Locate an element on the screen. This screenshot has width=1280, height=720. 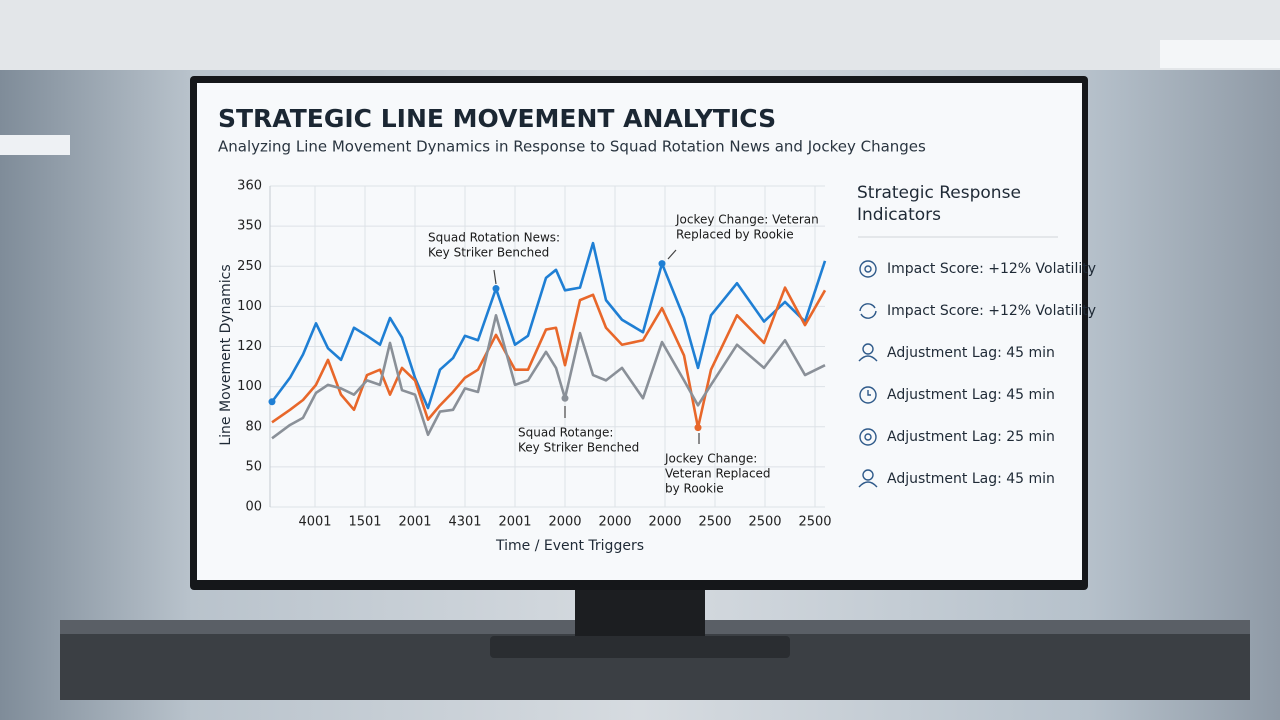
y-tick-label: 360 is located at coordinates (249, 186).